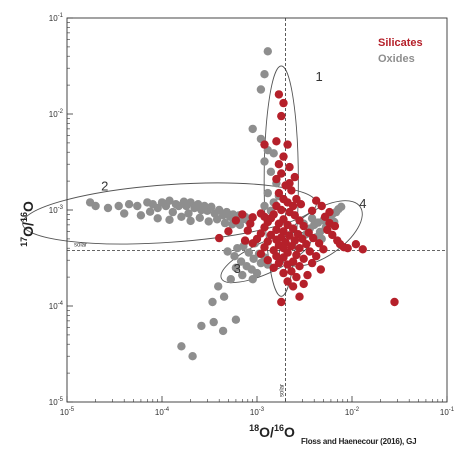  What do you see at coordinates (362, 203) in the screenshot?
I see `group-label-4: 4` at bounding box center [362, 203].